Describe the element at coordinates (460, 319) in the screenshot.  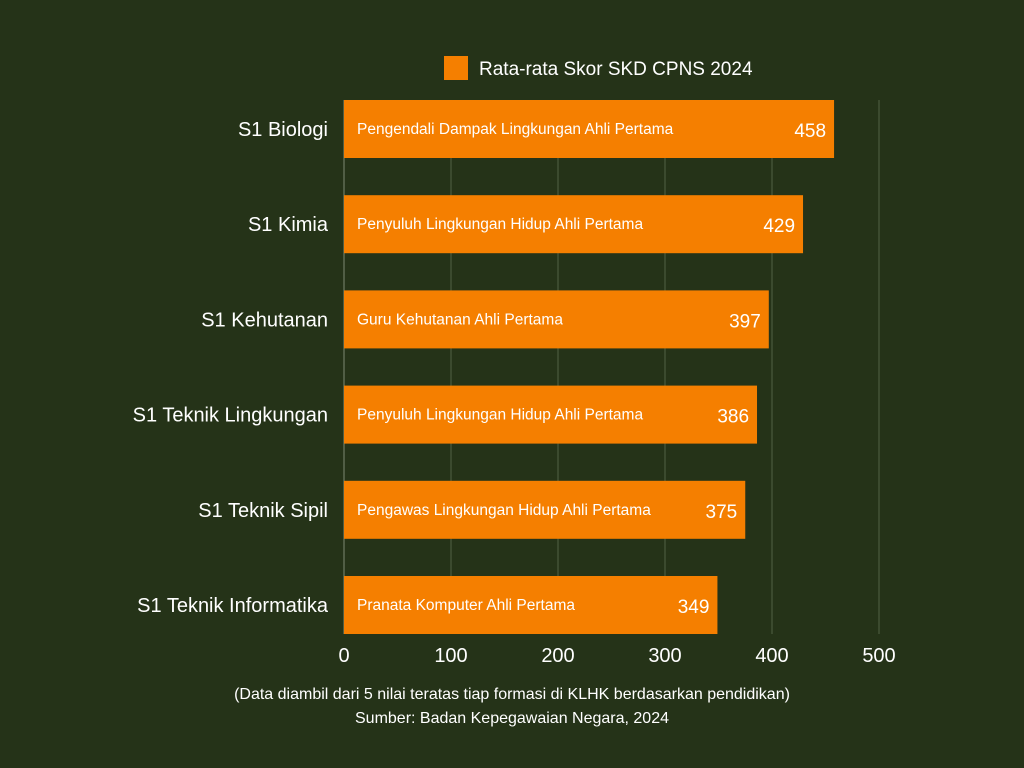
I see `bar-inner-label-2: Guru Kehutanan Ahli Pertama` at that location.